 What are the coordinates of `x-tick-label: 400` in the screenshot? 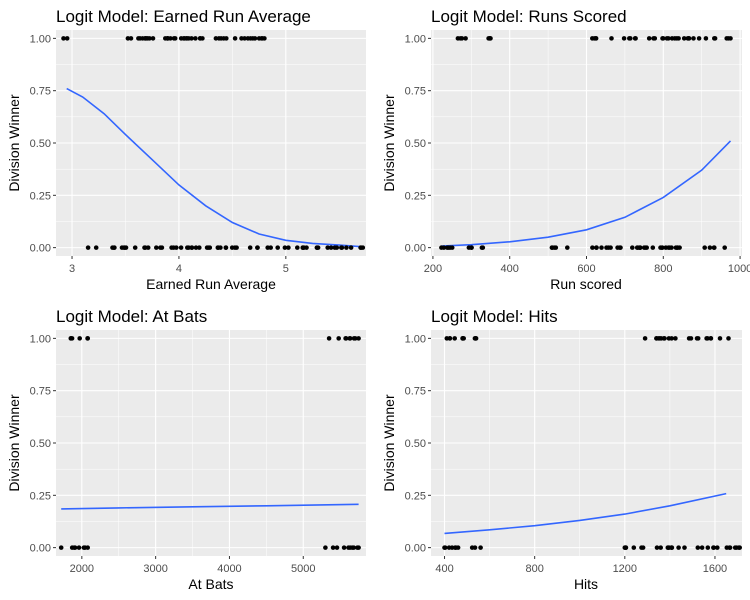 It's located at (444, 569).